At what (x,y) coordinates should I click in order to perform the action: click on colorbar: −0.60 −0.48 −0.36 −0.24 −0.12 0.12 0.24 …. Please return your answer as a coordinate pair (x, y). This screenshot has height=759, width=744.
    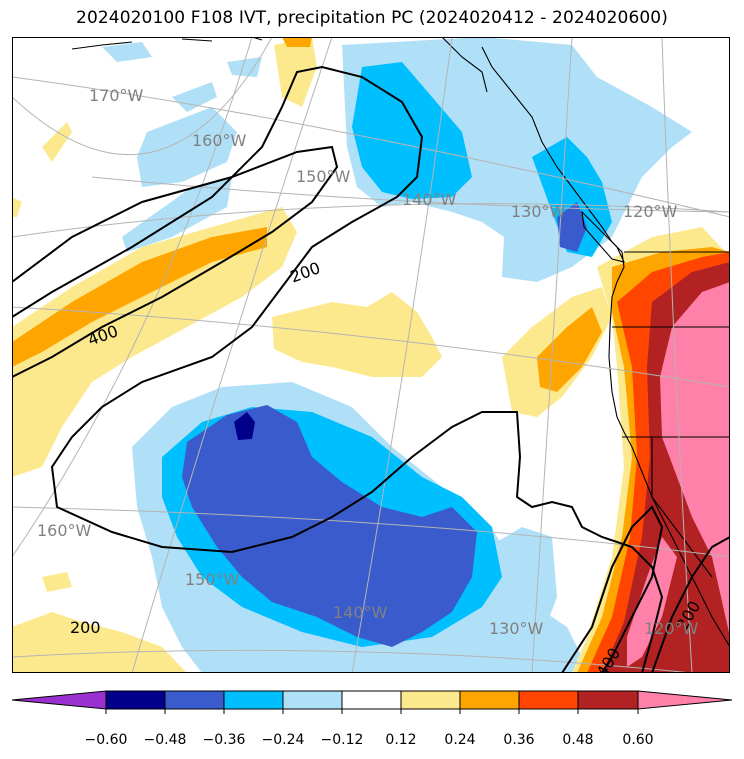
    Looking at the image, I should click on (372, 719).